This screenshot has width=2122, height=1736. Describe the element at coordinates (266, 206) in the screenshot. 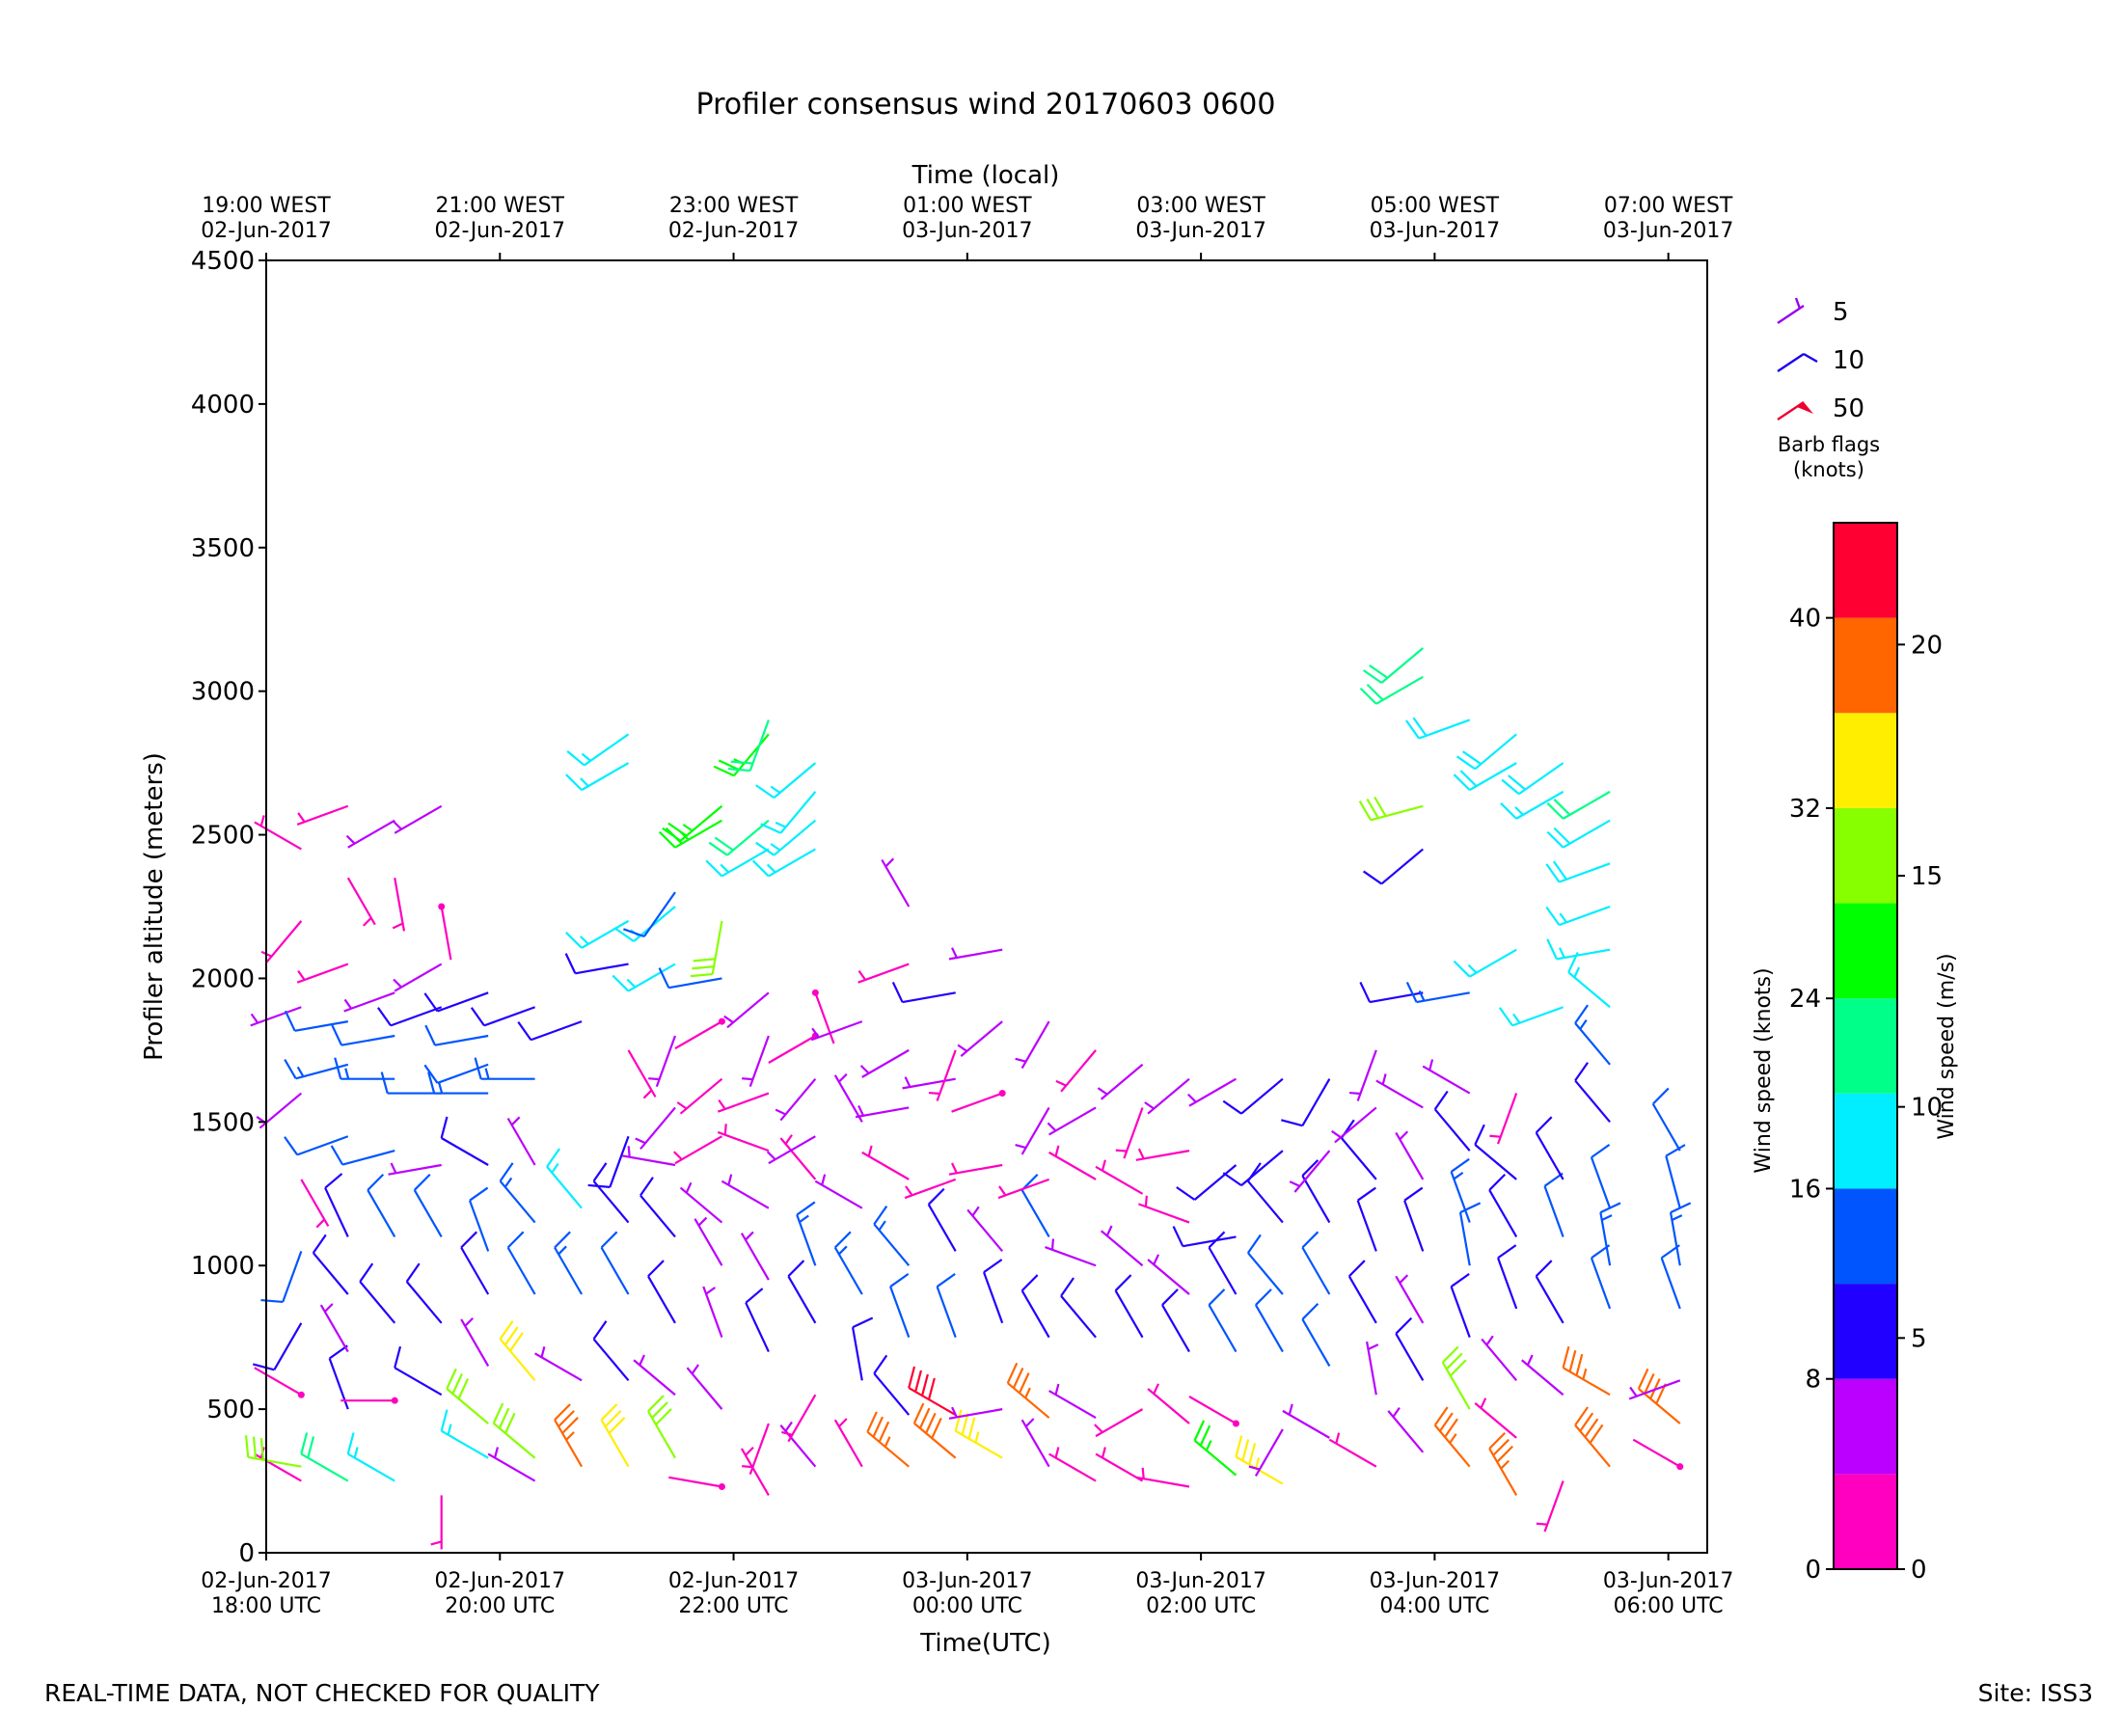

I see `x-top-tick-label: 19:00 WEST` at that location.